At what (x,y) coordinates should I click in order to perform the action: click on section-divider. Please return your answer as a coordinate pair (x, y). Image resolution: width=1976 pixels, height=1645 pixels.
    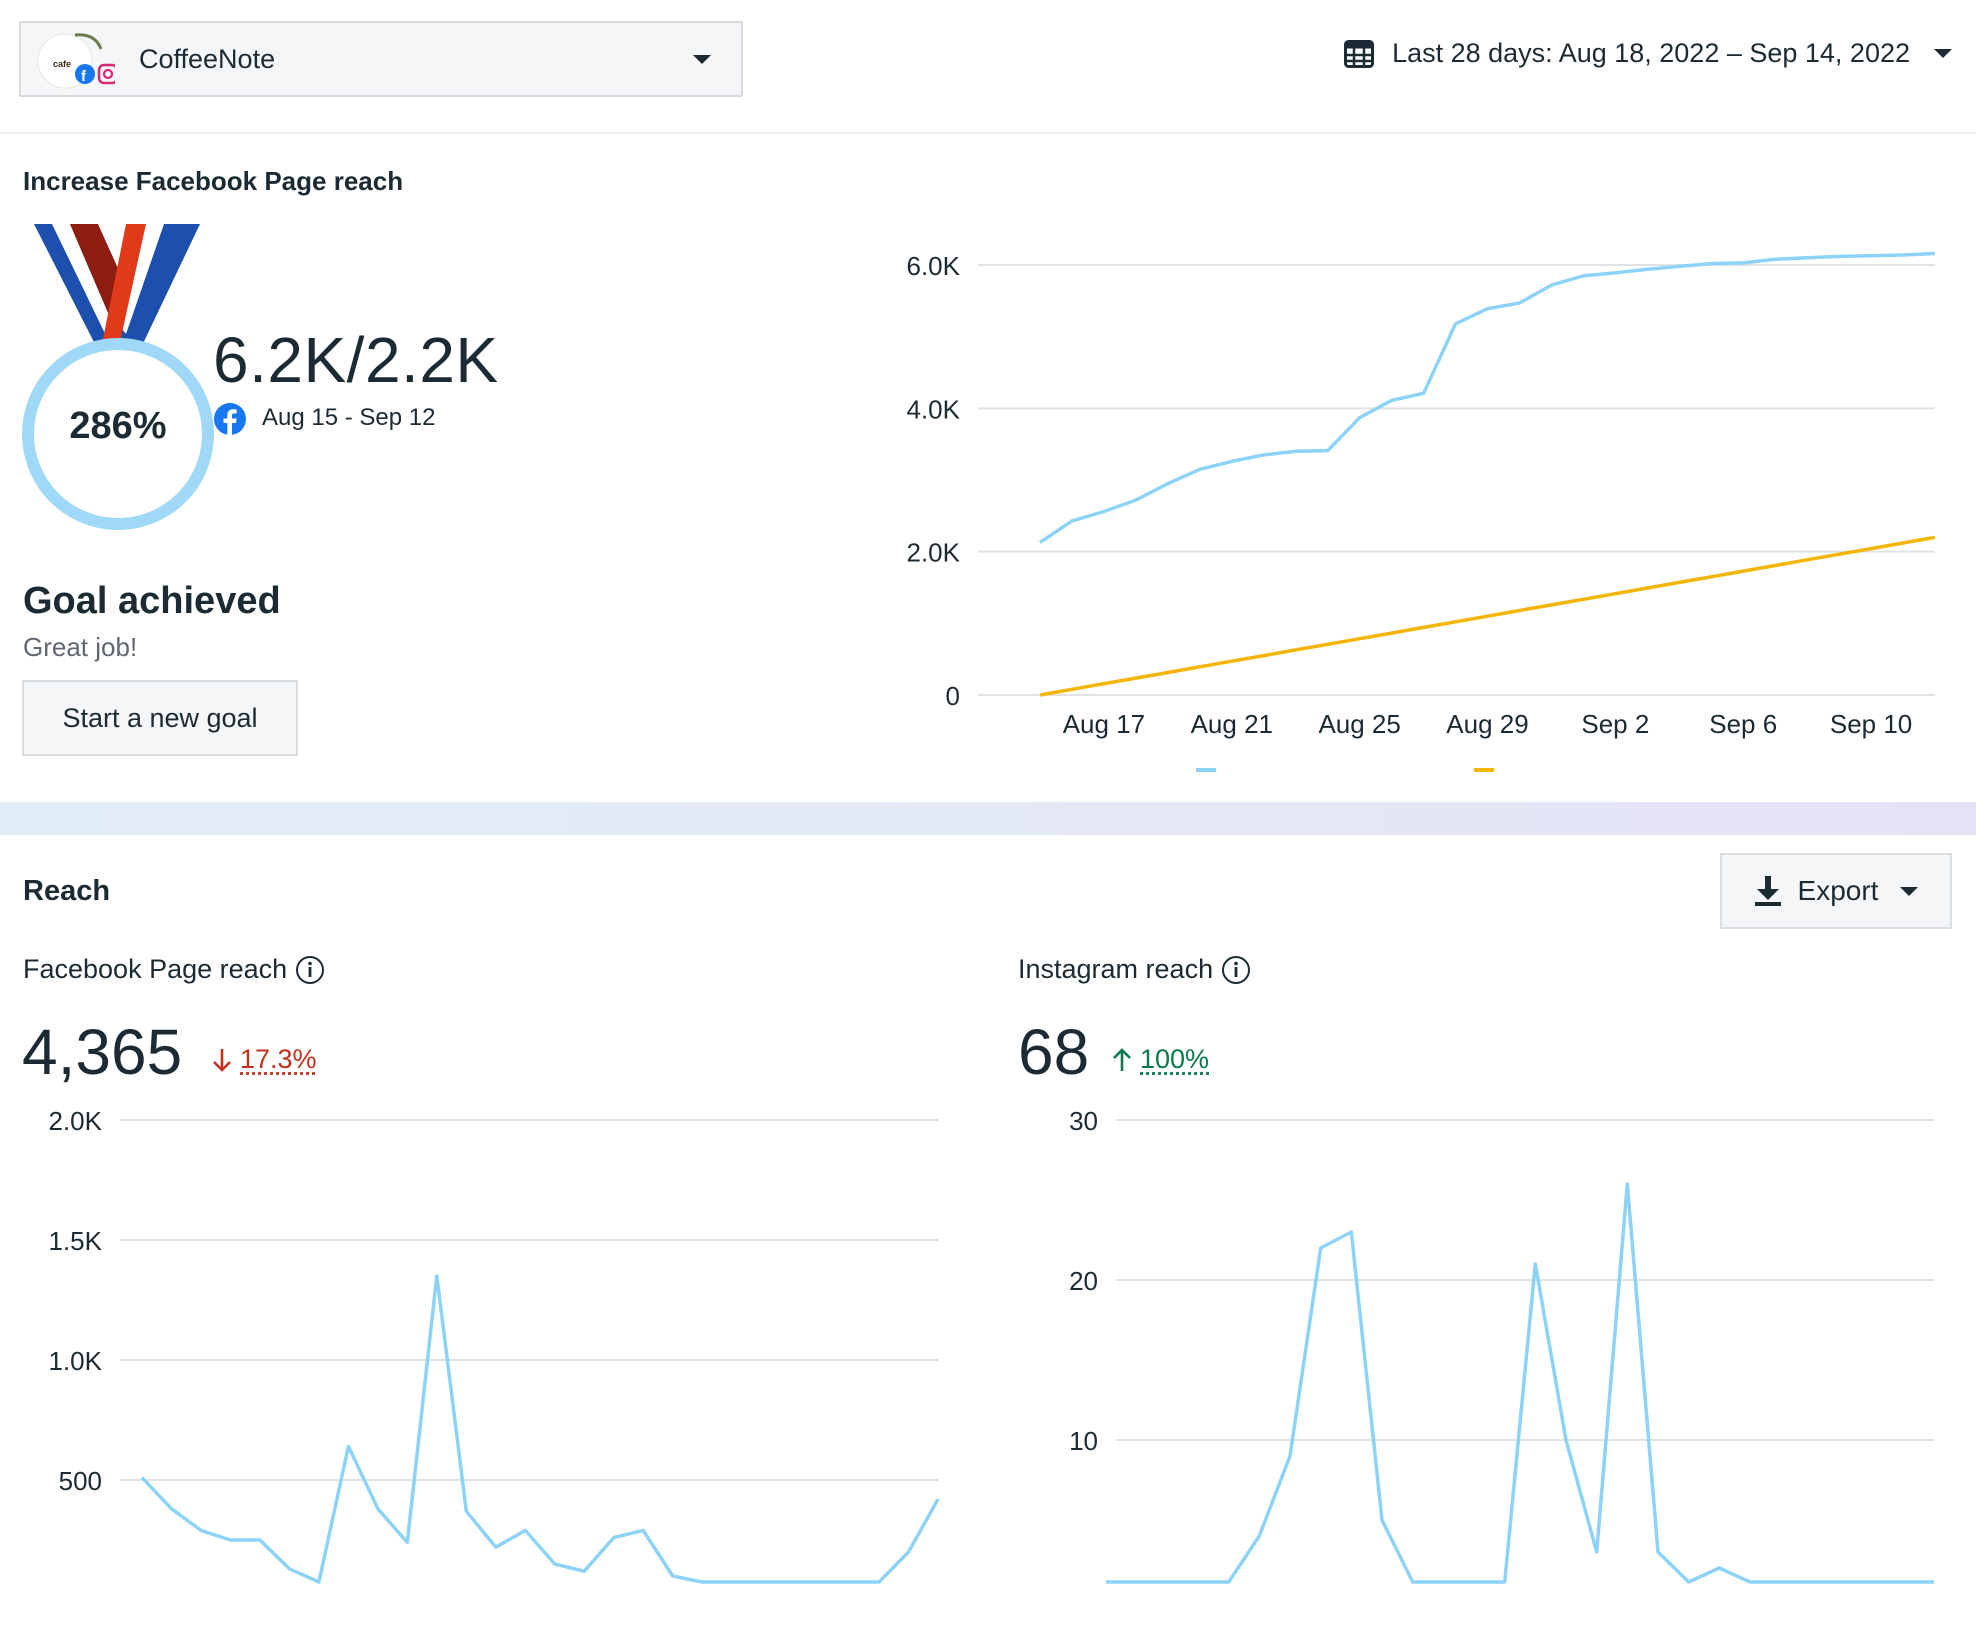
    Looking at the image, I should click on (988, 818).